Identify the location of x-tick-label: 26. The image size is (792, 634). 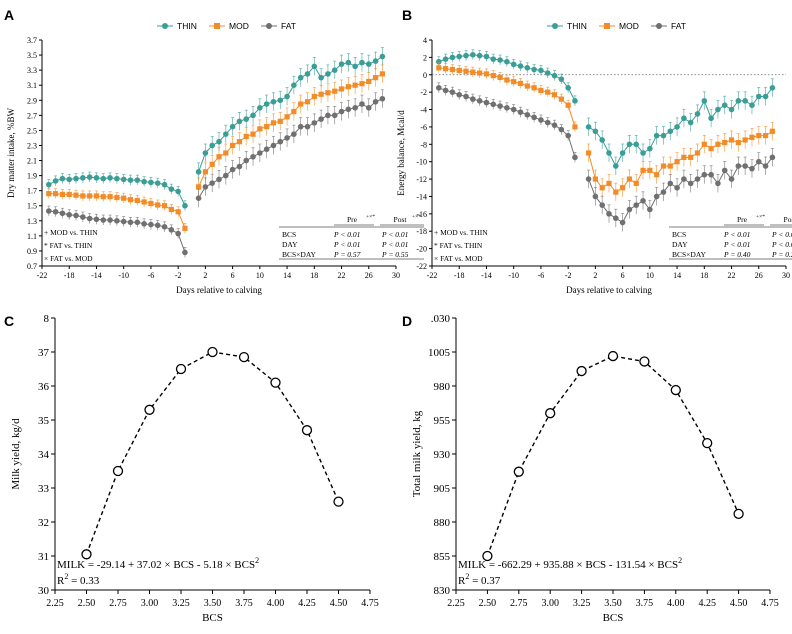
(759, 275).